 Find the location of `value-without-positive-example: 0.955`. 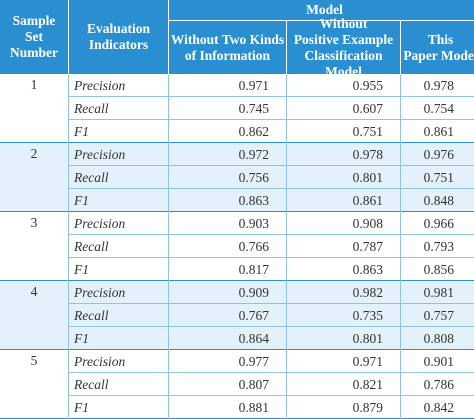

value-without-positive-example: 0.955 is located at coordinates (343, 85).